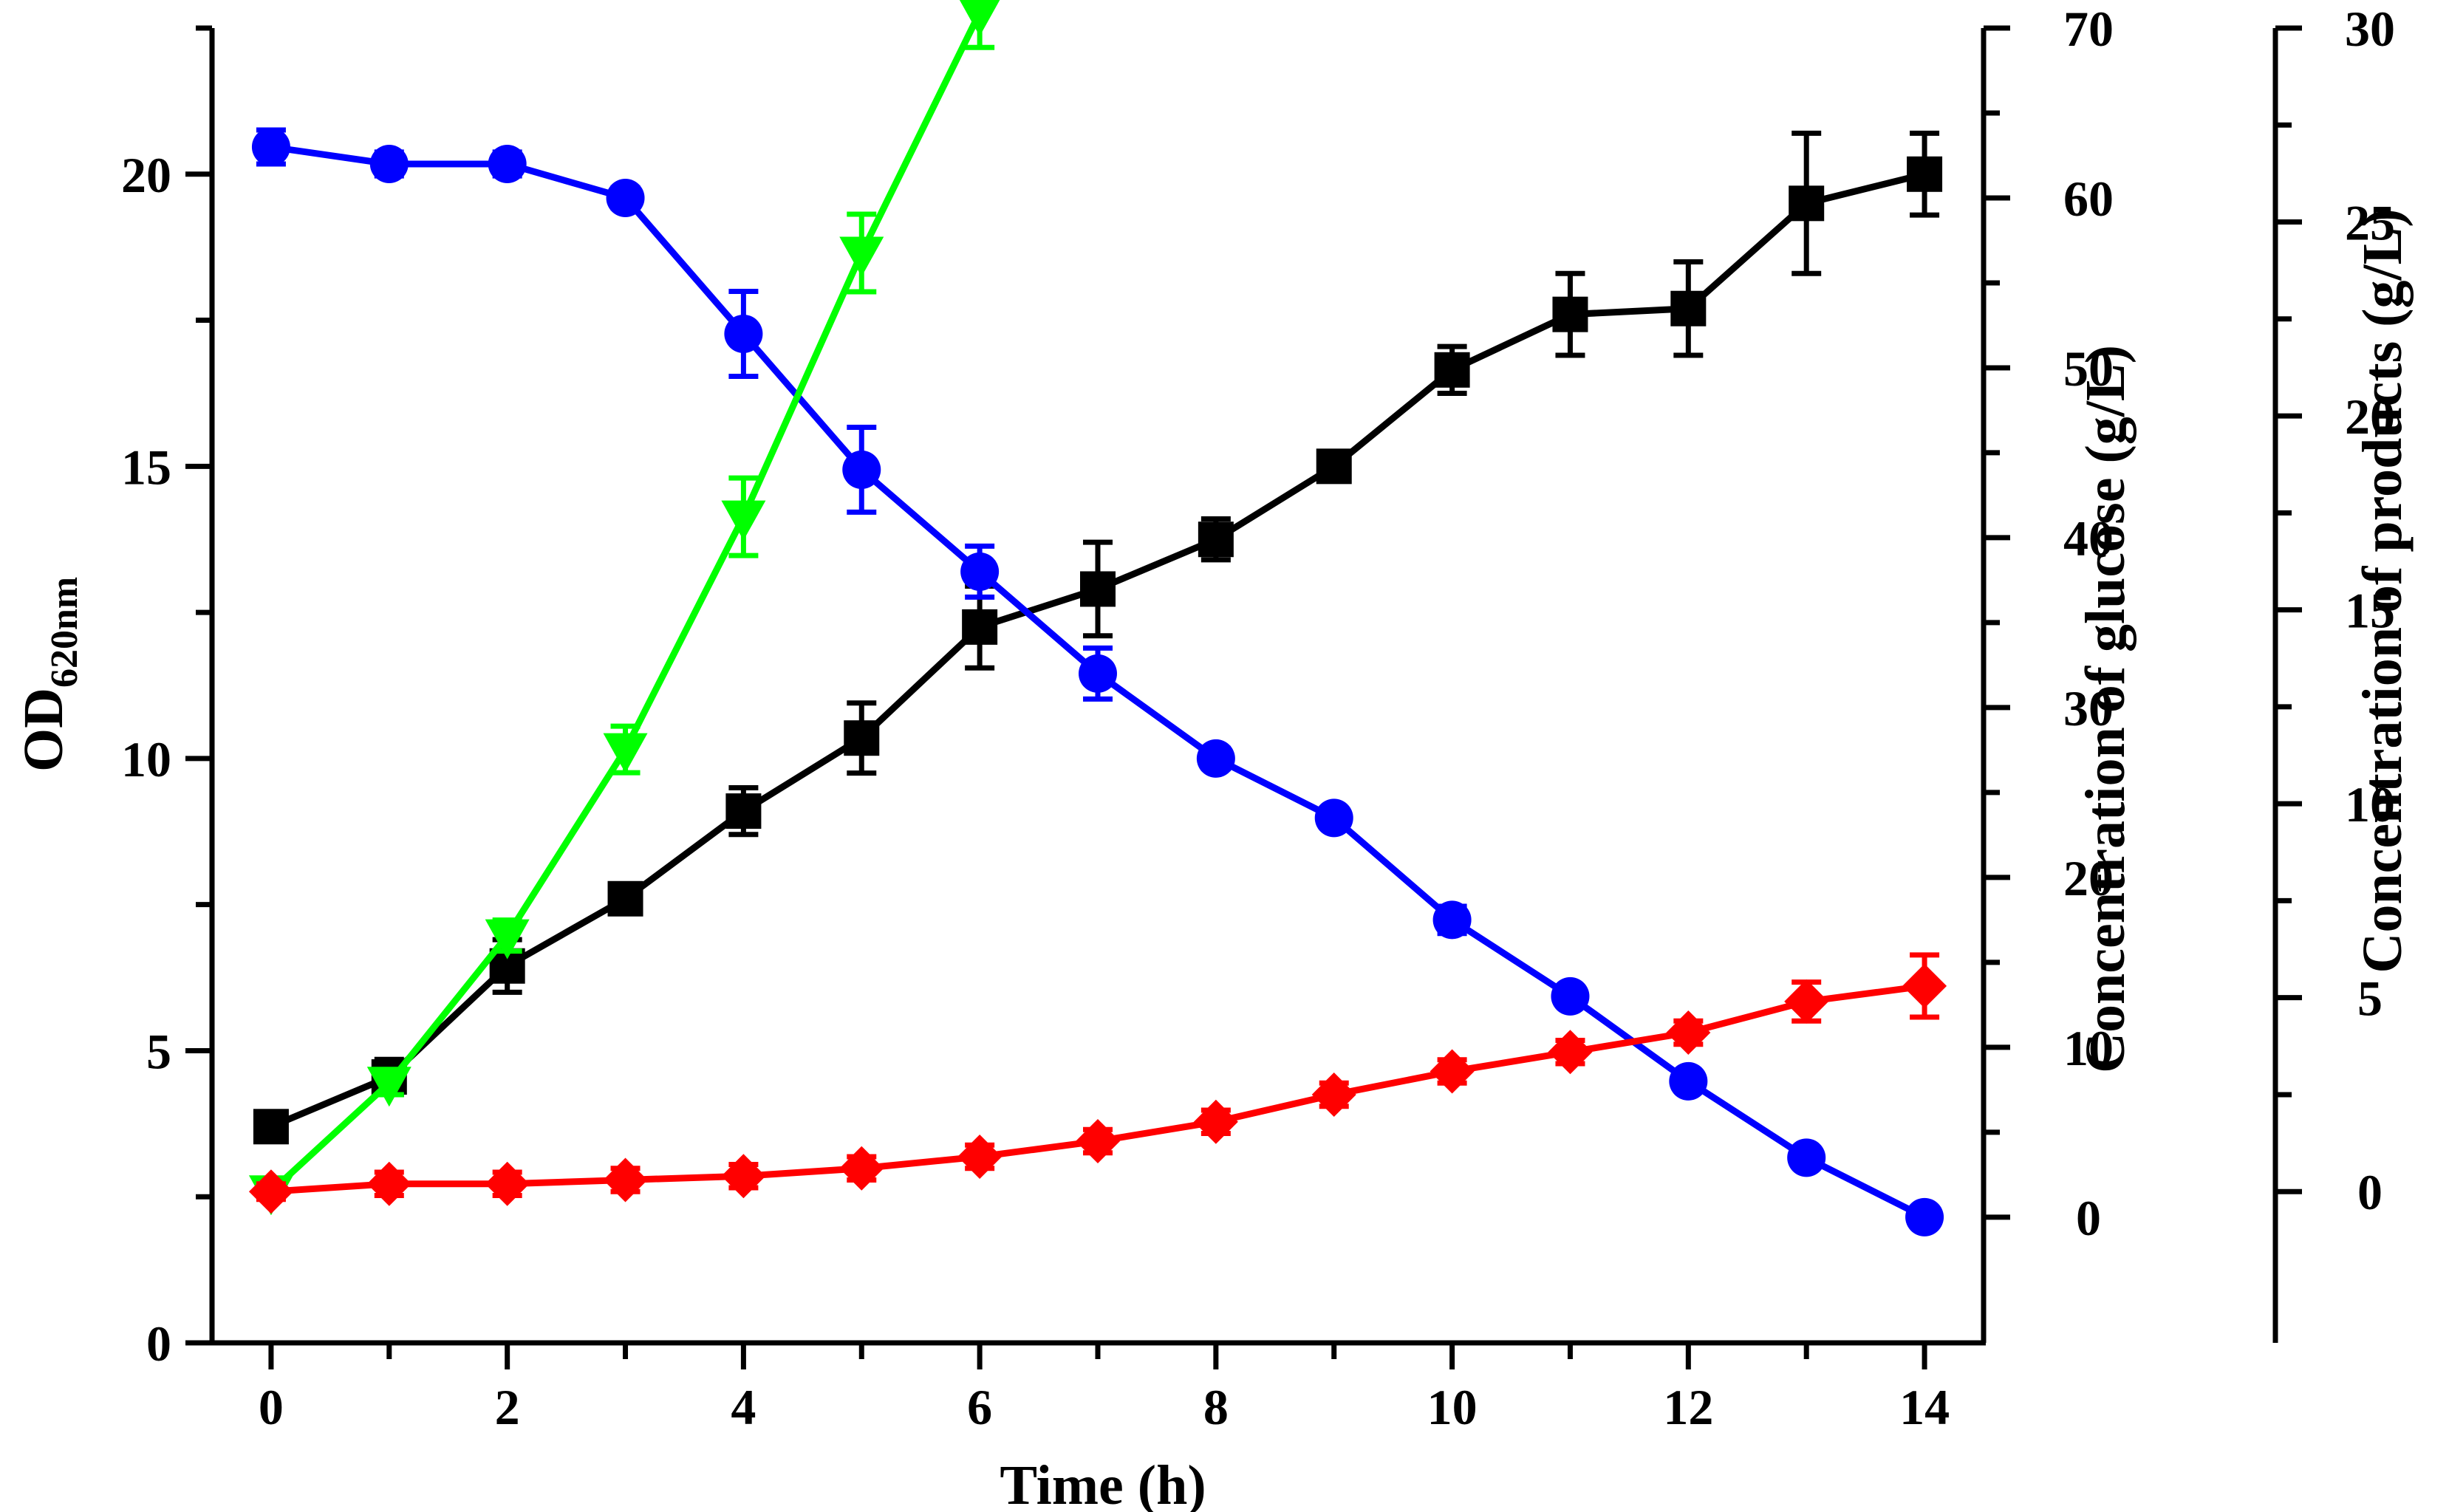 The width and height of the screenshot is (2449, 1512). Describe the element at coordinates (2370, 999) in the screenshot. I see `y-tick-label-right2: 5` at that location.